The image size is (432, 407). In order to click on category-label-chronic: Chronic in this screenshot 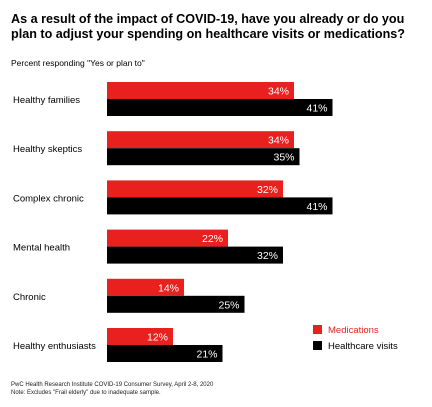, I will do `click(29, 297)`.